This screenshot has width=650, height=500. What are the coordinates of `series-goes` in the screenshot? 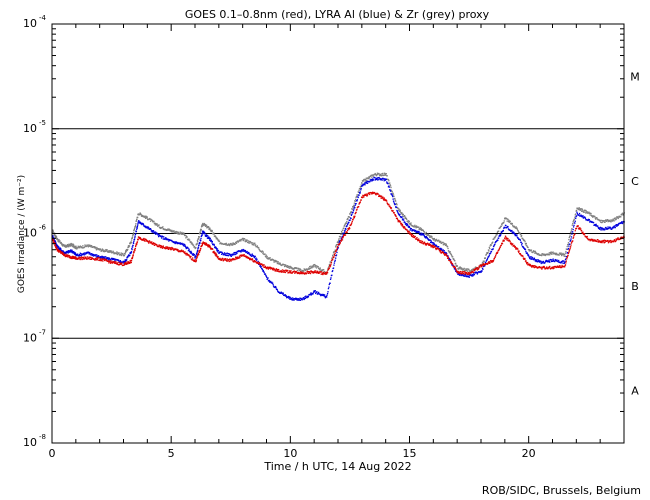 It's located at (338, 233).